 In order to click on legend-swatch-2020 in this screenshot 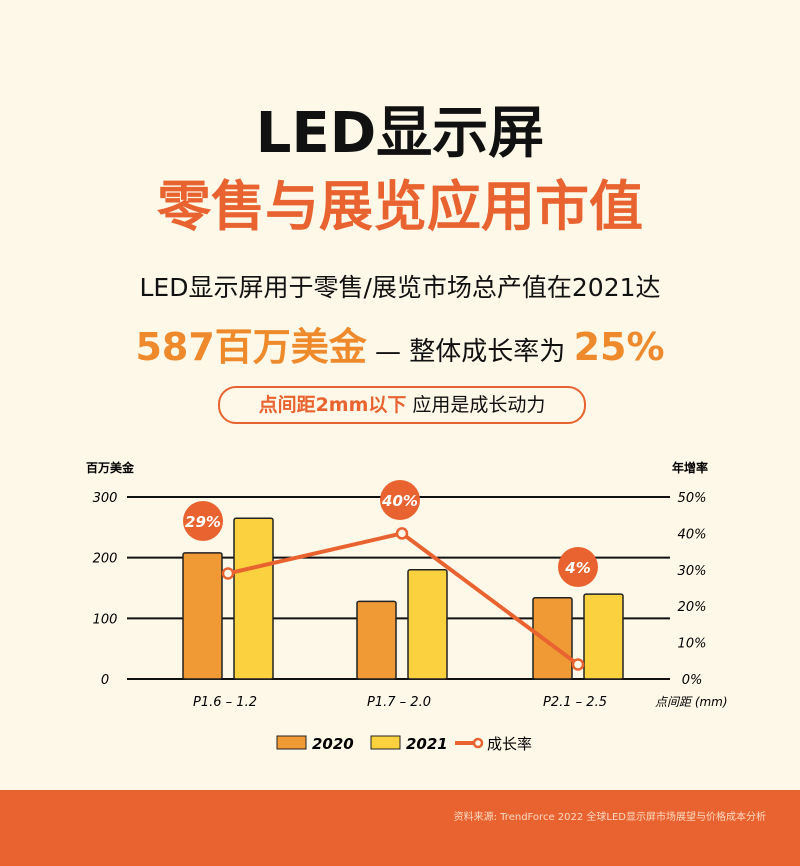, I will do `click(291, 742)`.